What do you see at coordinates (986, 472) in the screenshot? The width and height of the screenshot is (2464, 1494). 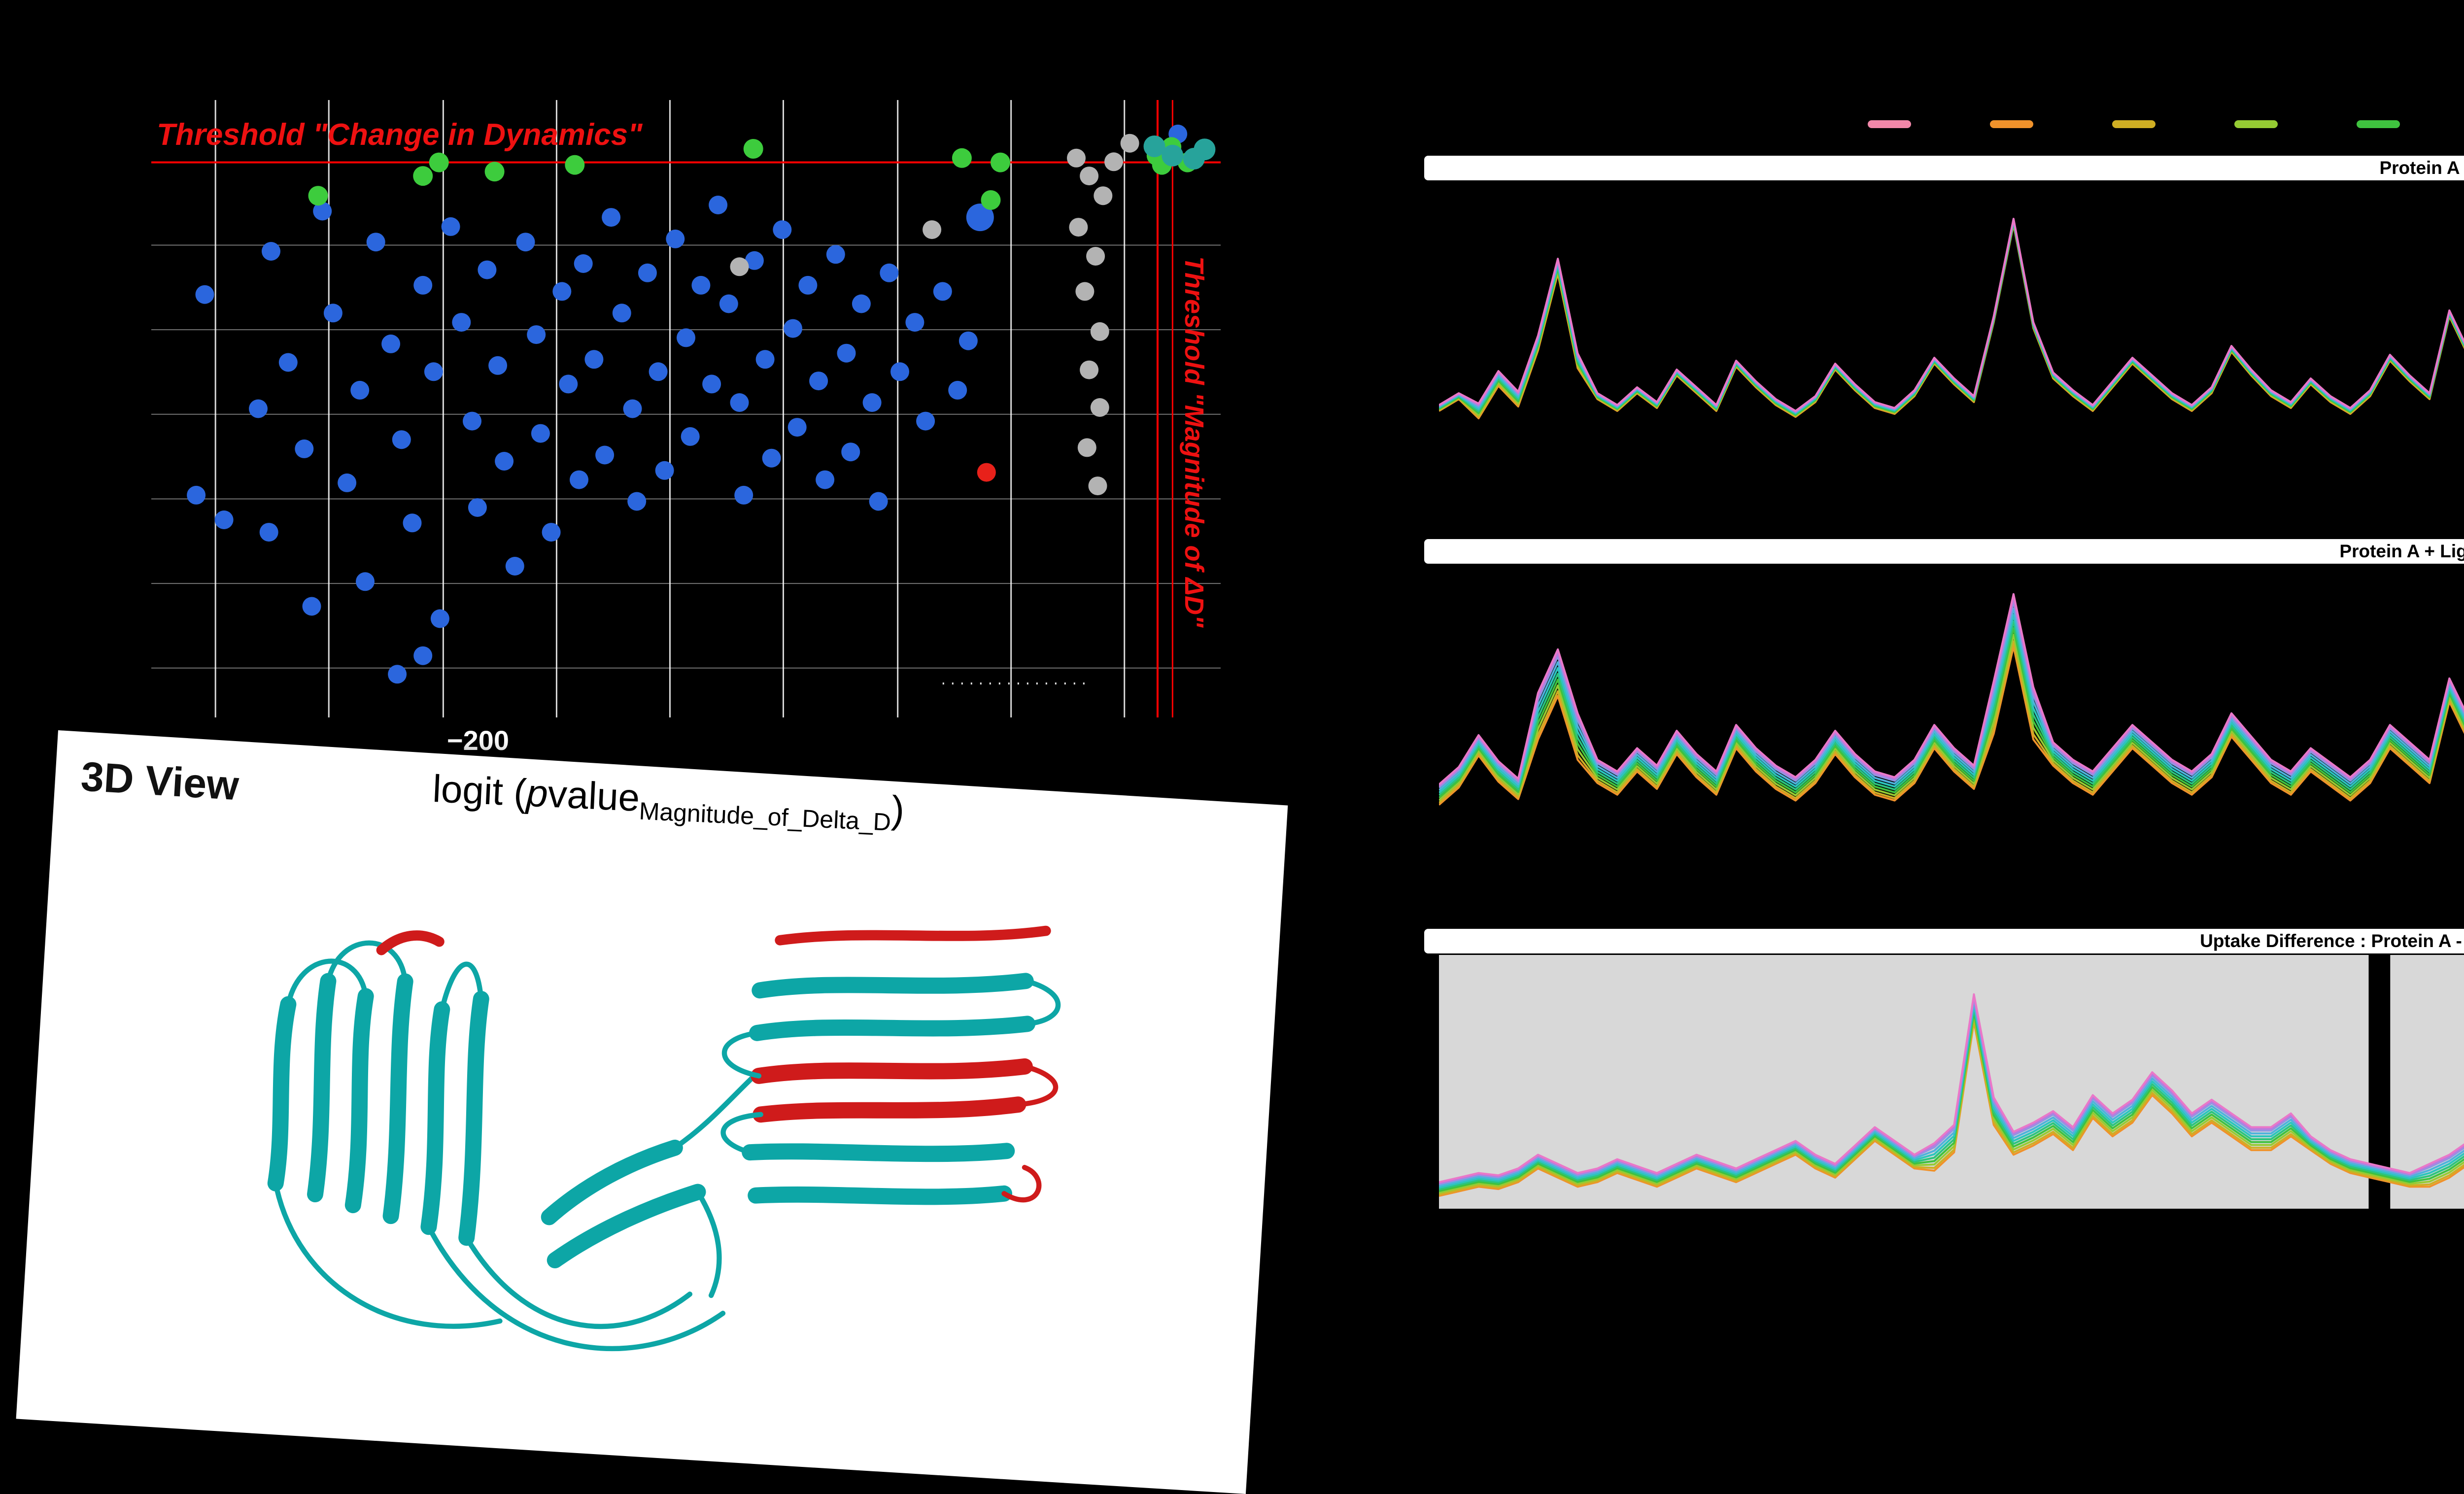 I see `peptide-point-selected` at bounding box center [986, 472].